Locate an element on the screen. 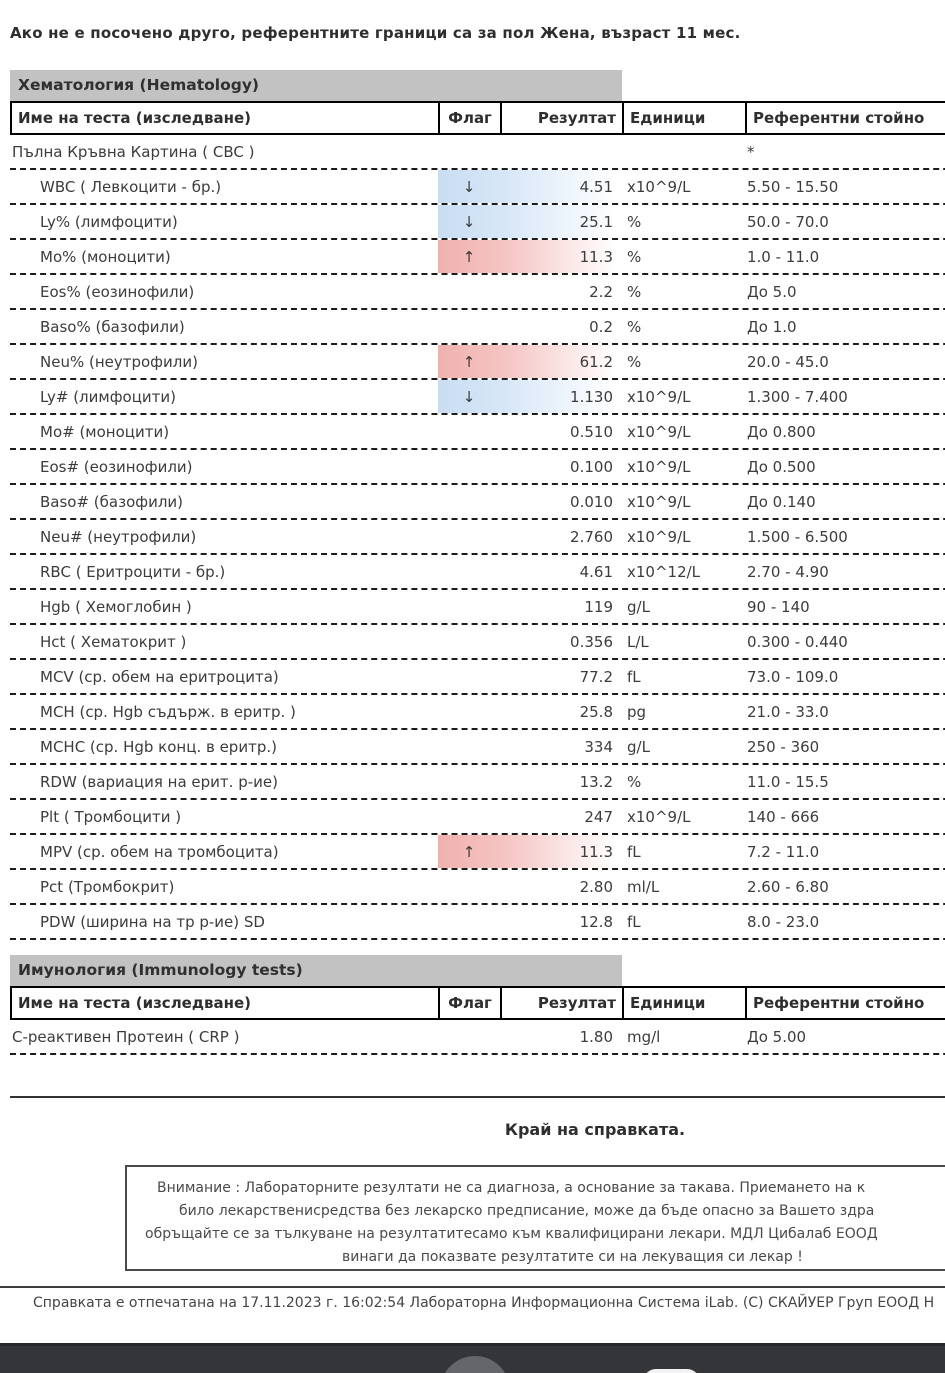  reference-cell: 90 - 140 is located at coordinates (778, 606).